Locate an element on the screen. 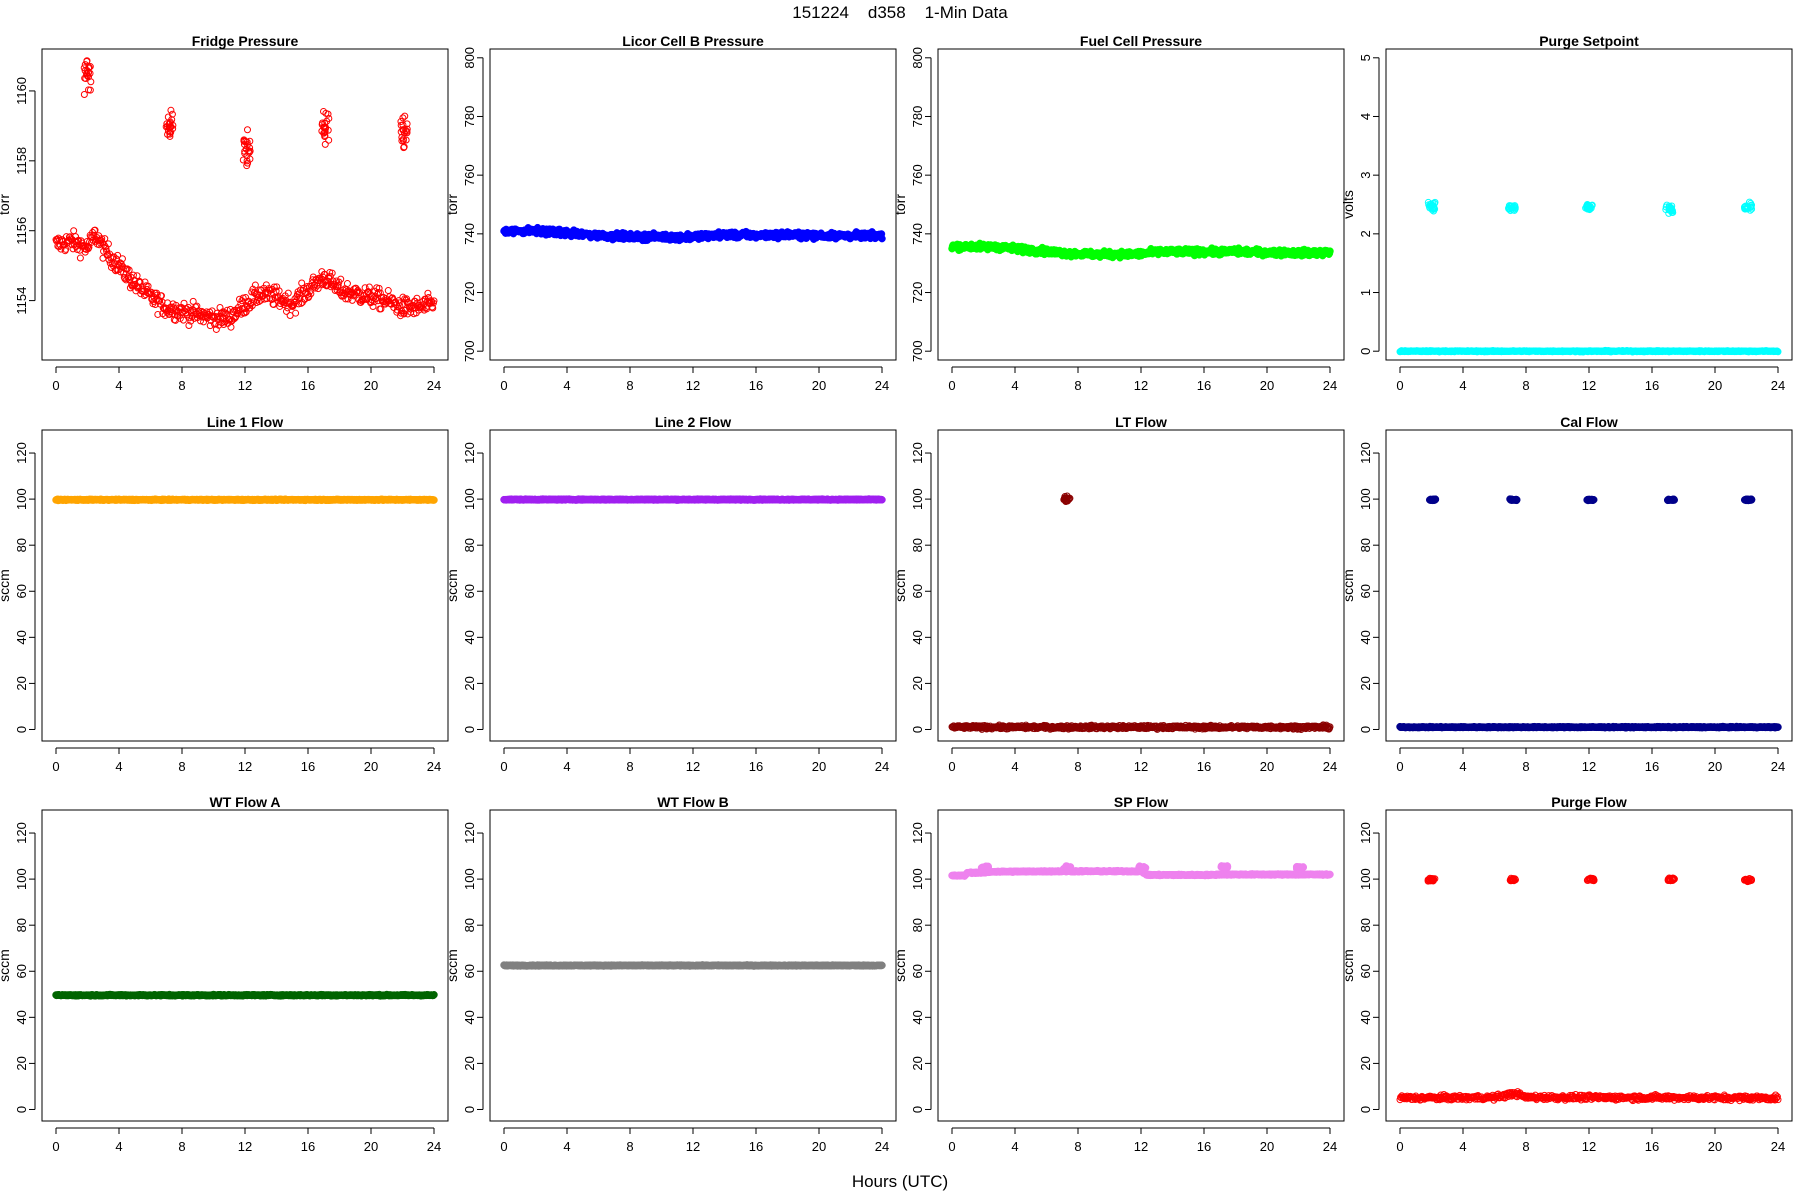  plot-title: Line 2 Flow is located at coordinates (693, 422).